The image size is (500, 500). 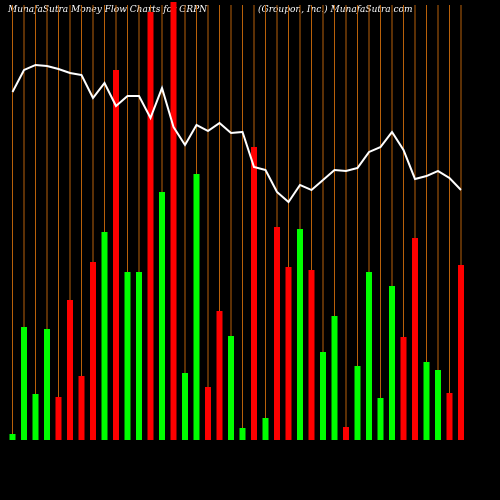 I want to click on chart-subtitle: (Groupon, Inc.) MunafaSutra.com, so click(x=335, y=9).